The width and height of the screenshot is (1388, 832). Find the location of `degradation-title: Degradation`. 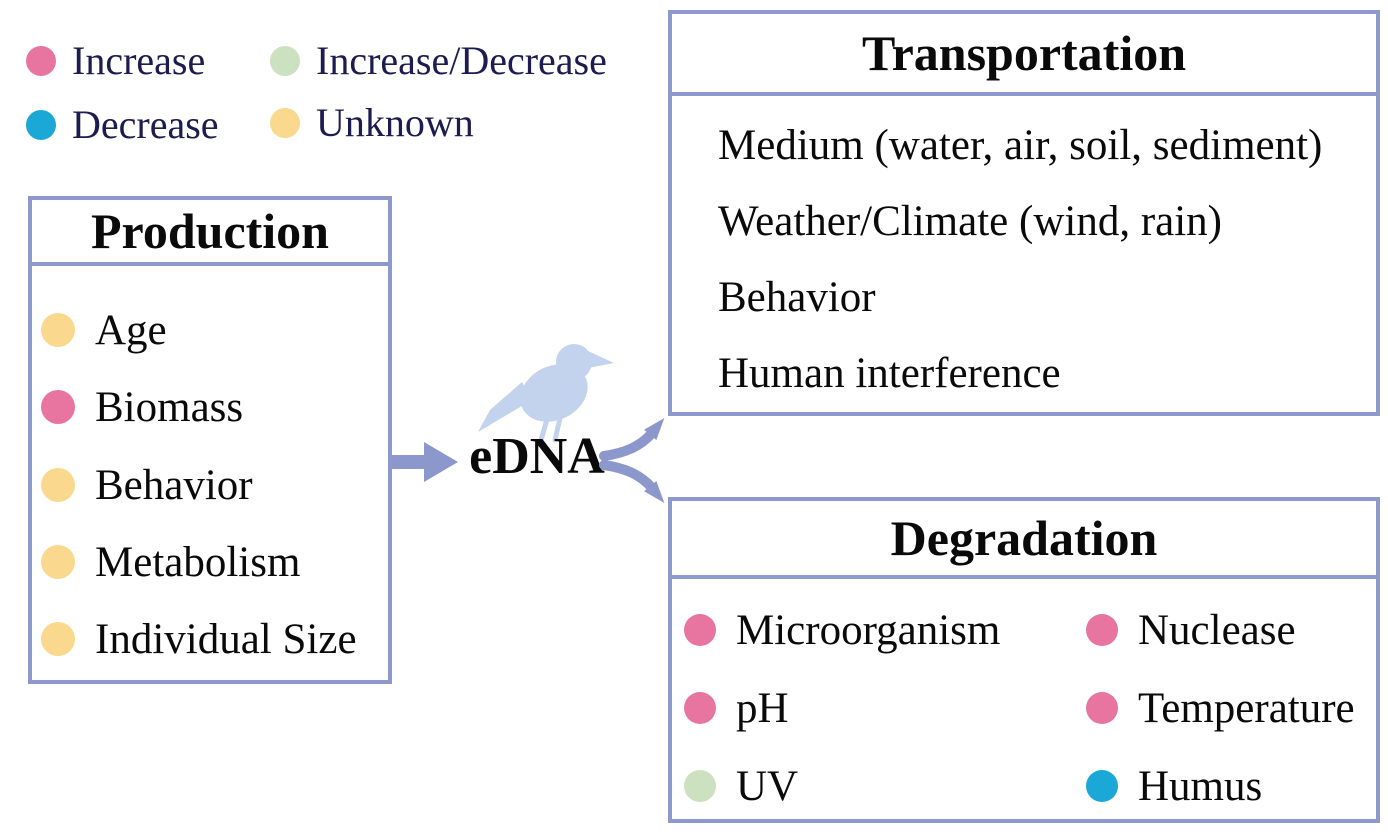

degradation-title: Degradation is located at coordinates (1024, 538).